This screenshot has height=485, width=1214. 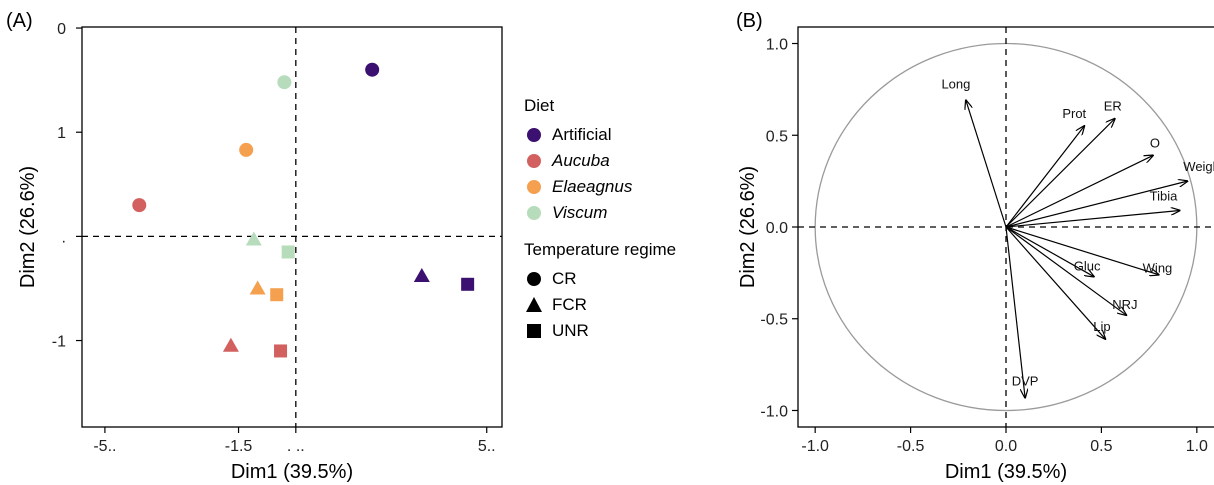 I want to click on vector-weight, so click(x=1096, y=204).